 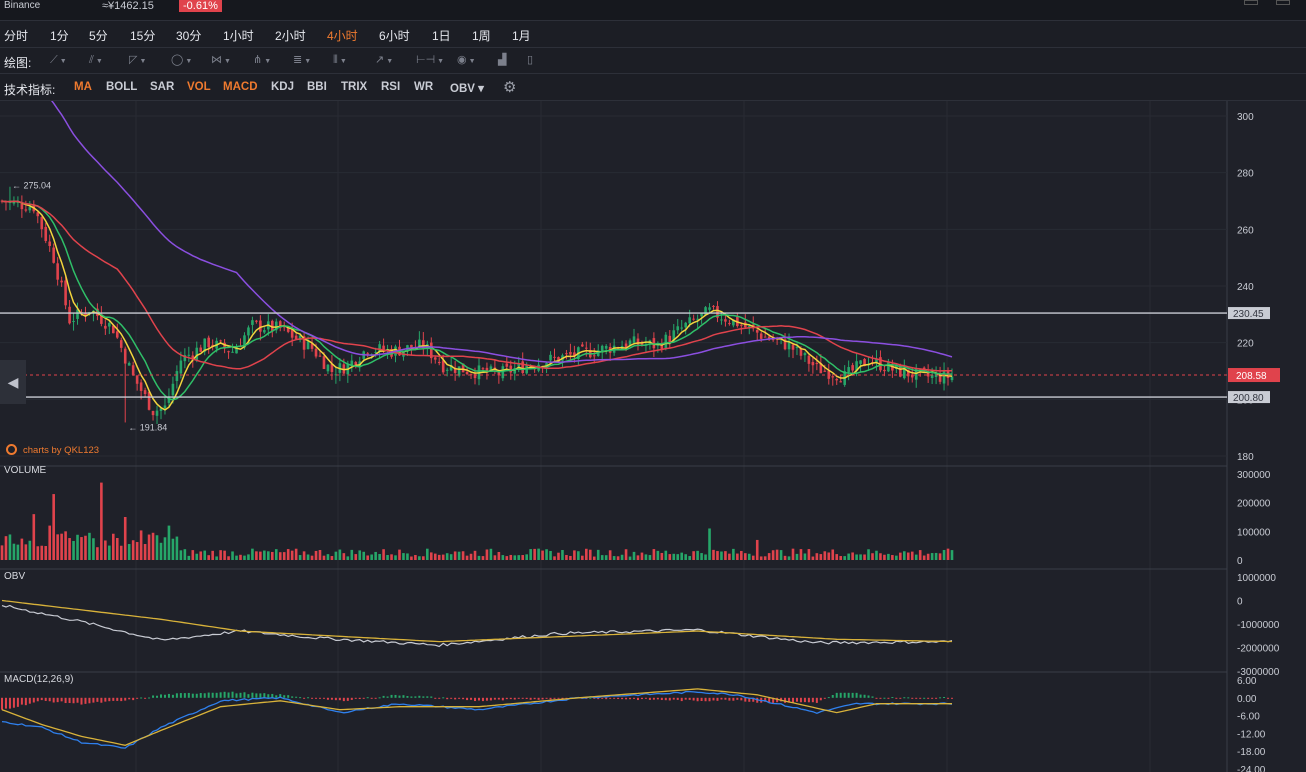 What do you see at coordinates (354, 87) in the screenshot?
I see `indicator-trix: TRIX` at bounding box center [354, 87].